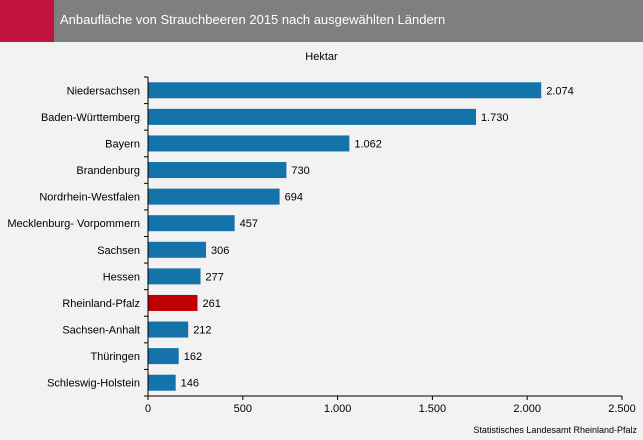 This screenshot has height=440, width=643. Describe the element at coordinates (27, 21) in the screenshot. I see `header-accent` at that location.